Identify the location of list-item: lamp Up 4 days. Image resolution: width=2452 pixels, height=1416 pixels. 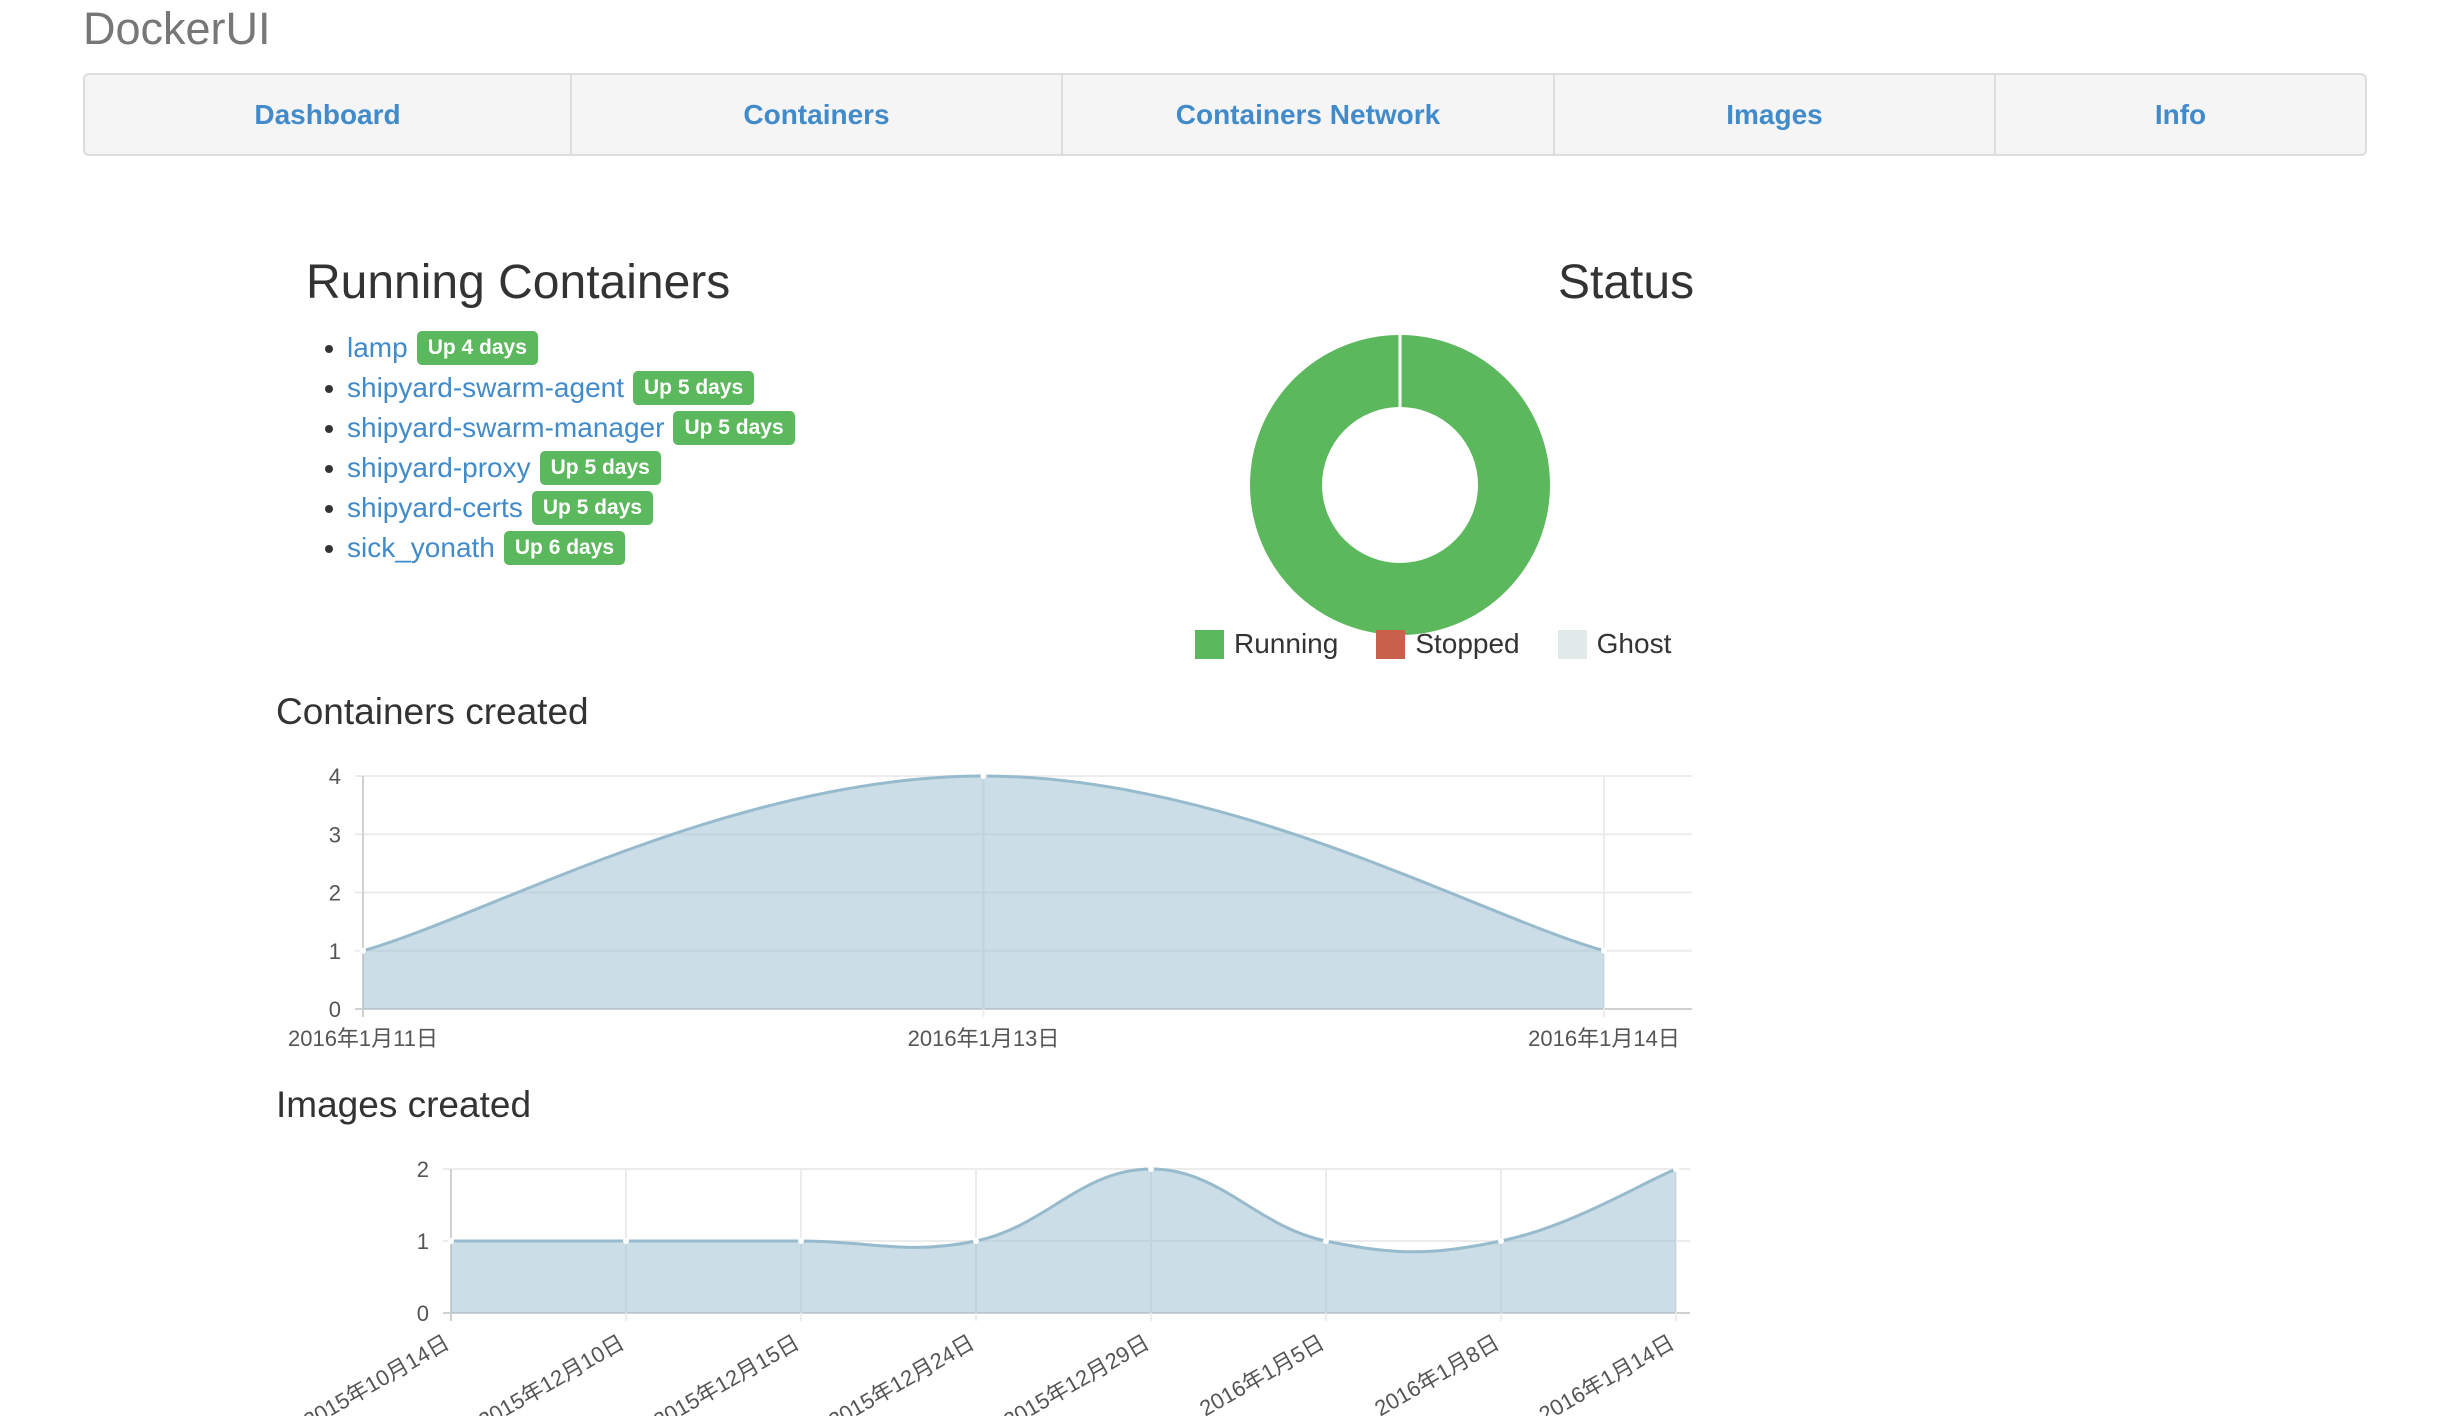
(560, 348).